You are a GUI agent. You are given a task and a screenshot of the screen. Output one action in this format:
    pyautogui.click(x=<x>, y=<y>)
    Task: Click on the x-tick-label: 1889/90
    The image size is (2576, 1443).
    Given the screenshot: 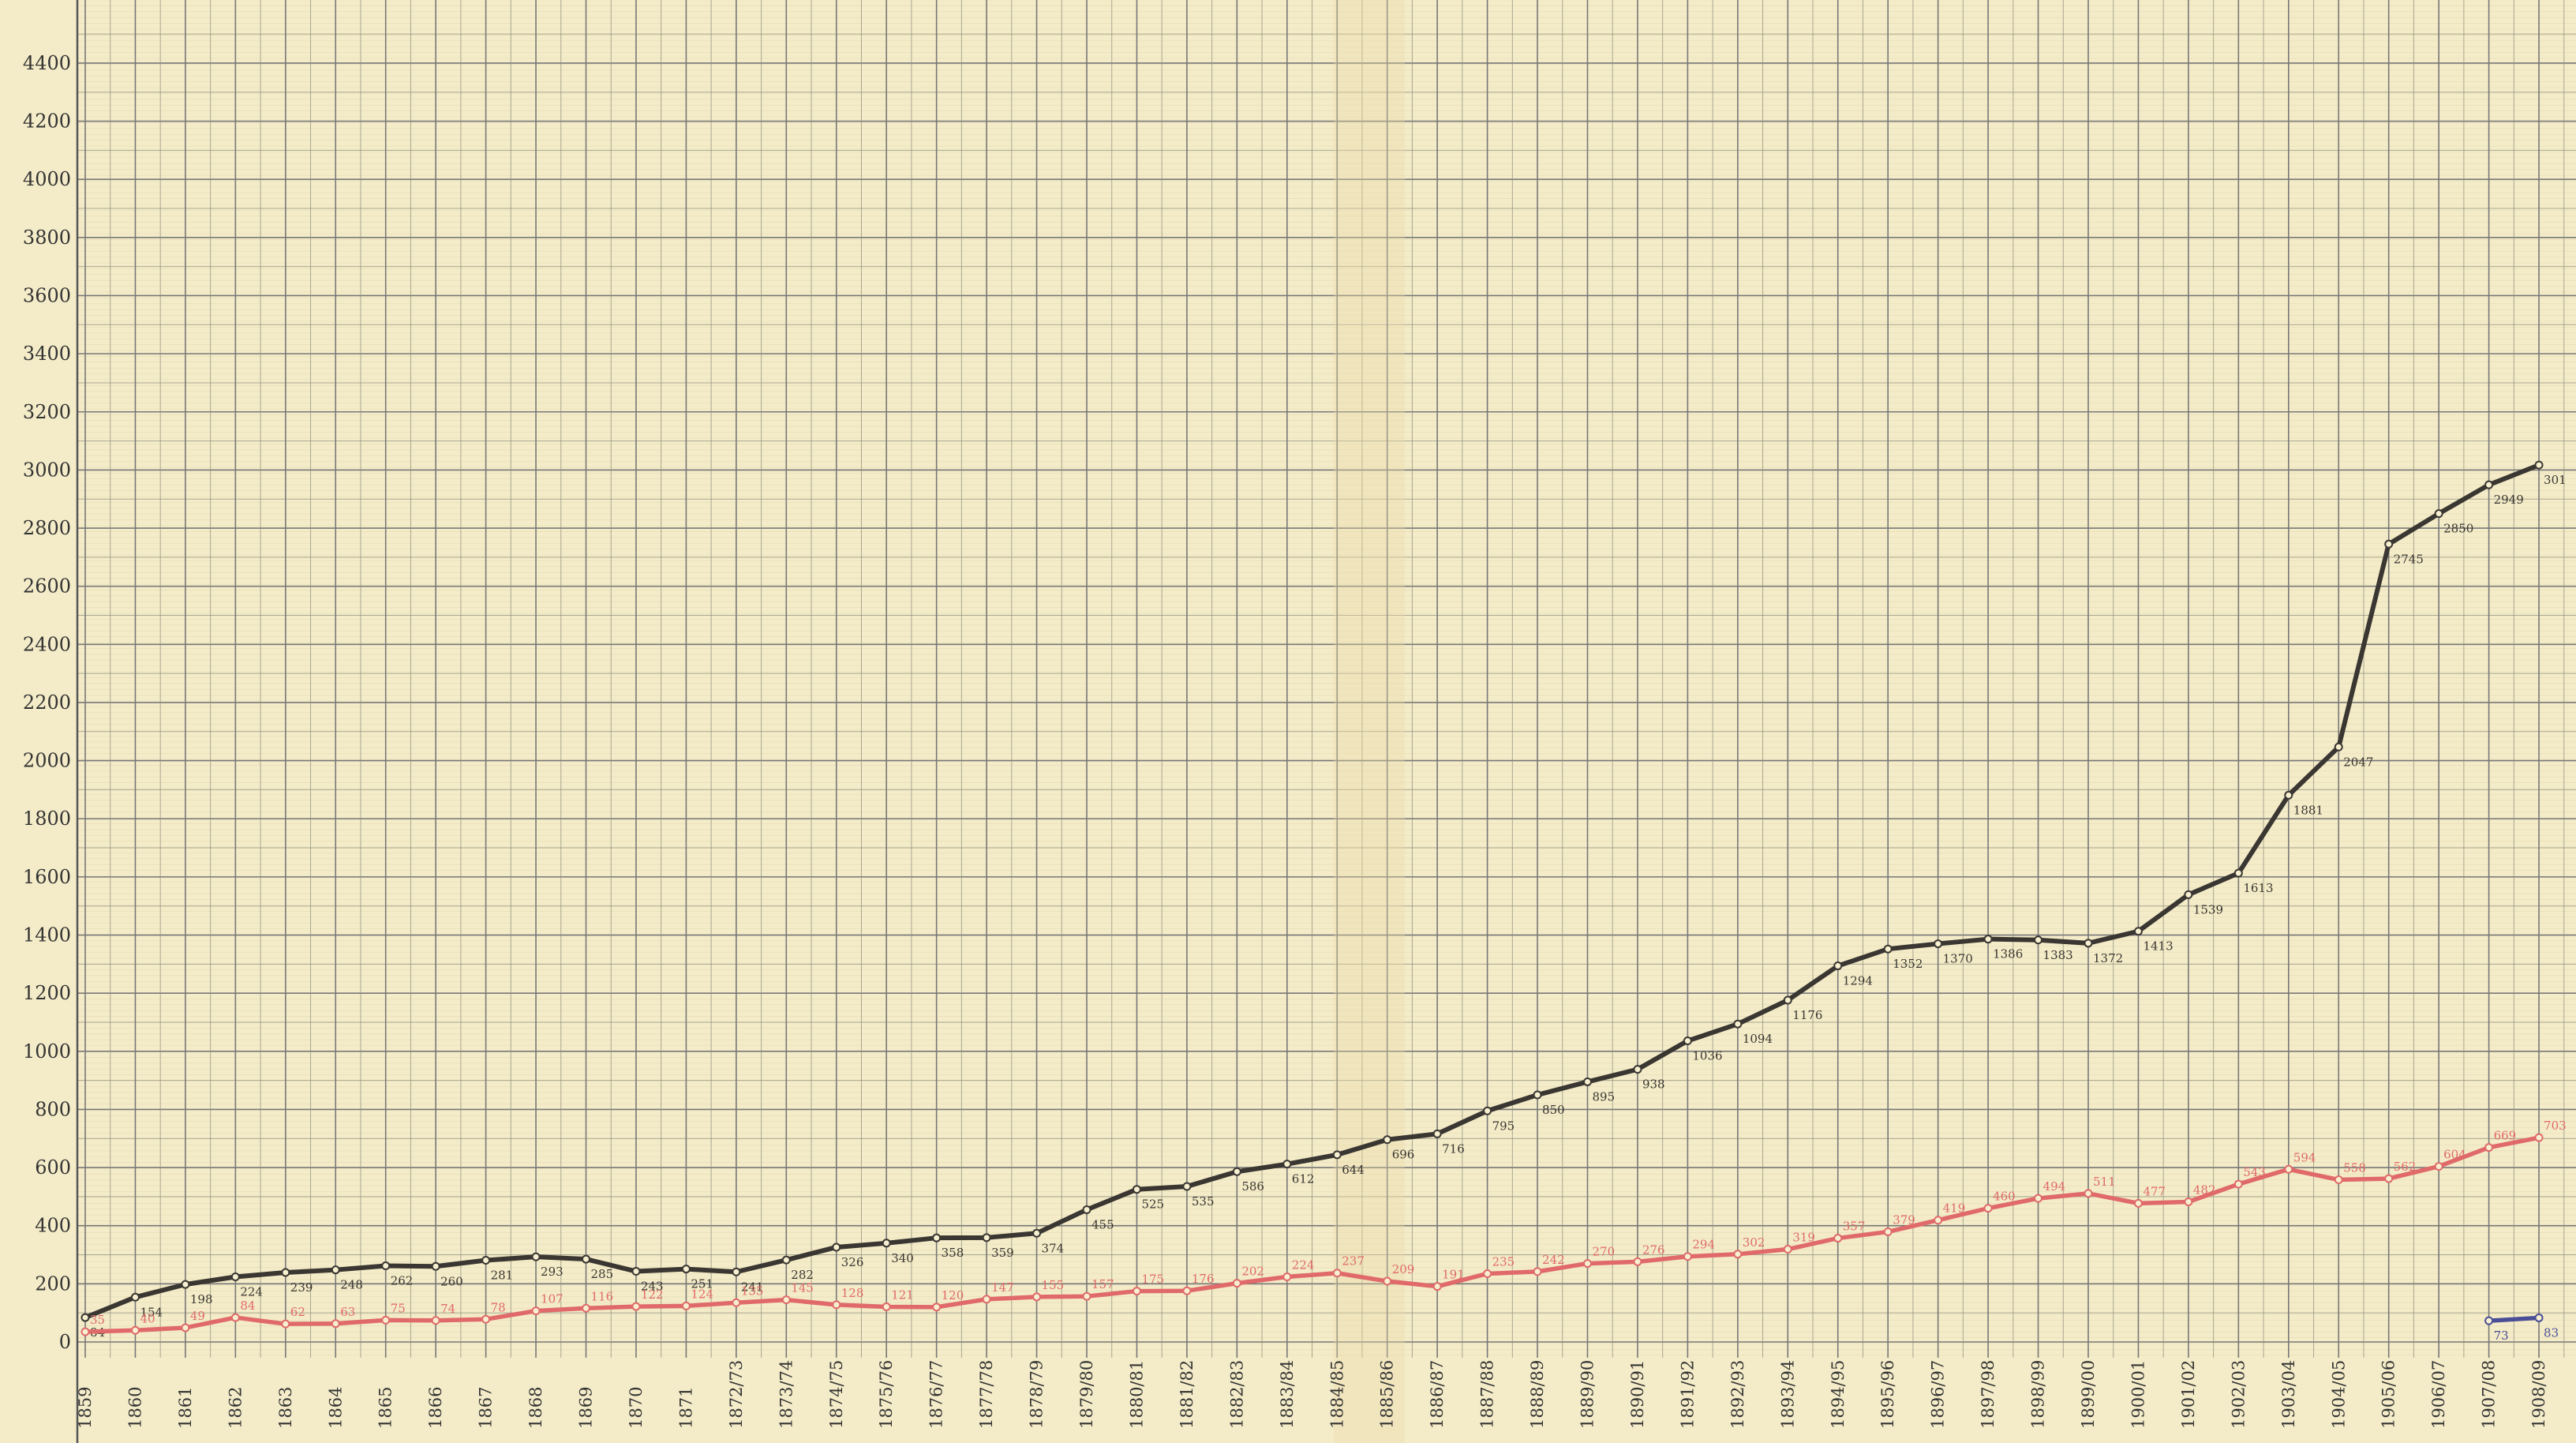 What is the action you would take?
    pyautogui.click(x=1587, y=1394)
    